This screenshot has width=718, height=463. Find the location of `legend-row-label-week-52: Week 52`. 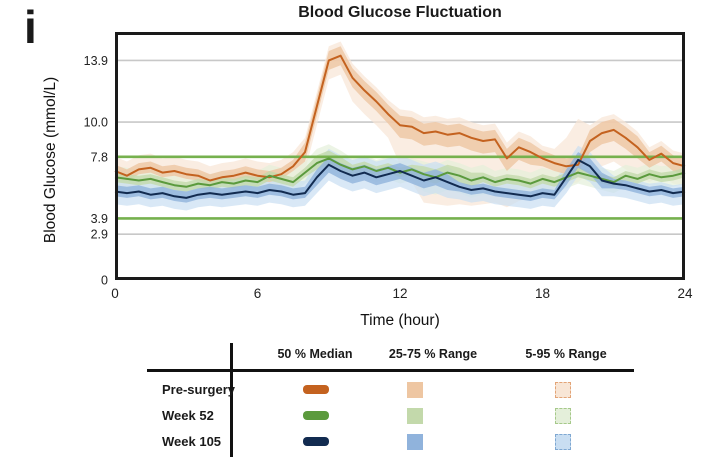

legend-row-label-week-52: Week 52 is located at coordinates (188, 415).